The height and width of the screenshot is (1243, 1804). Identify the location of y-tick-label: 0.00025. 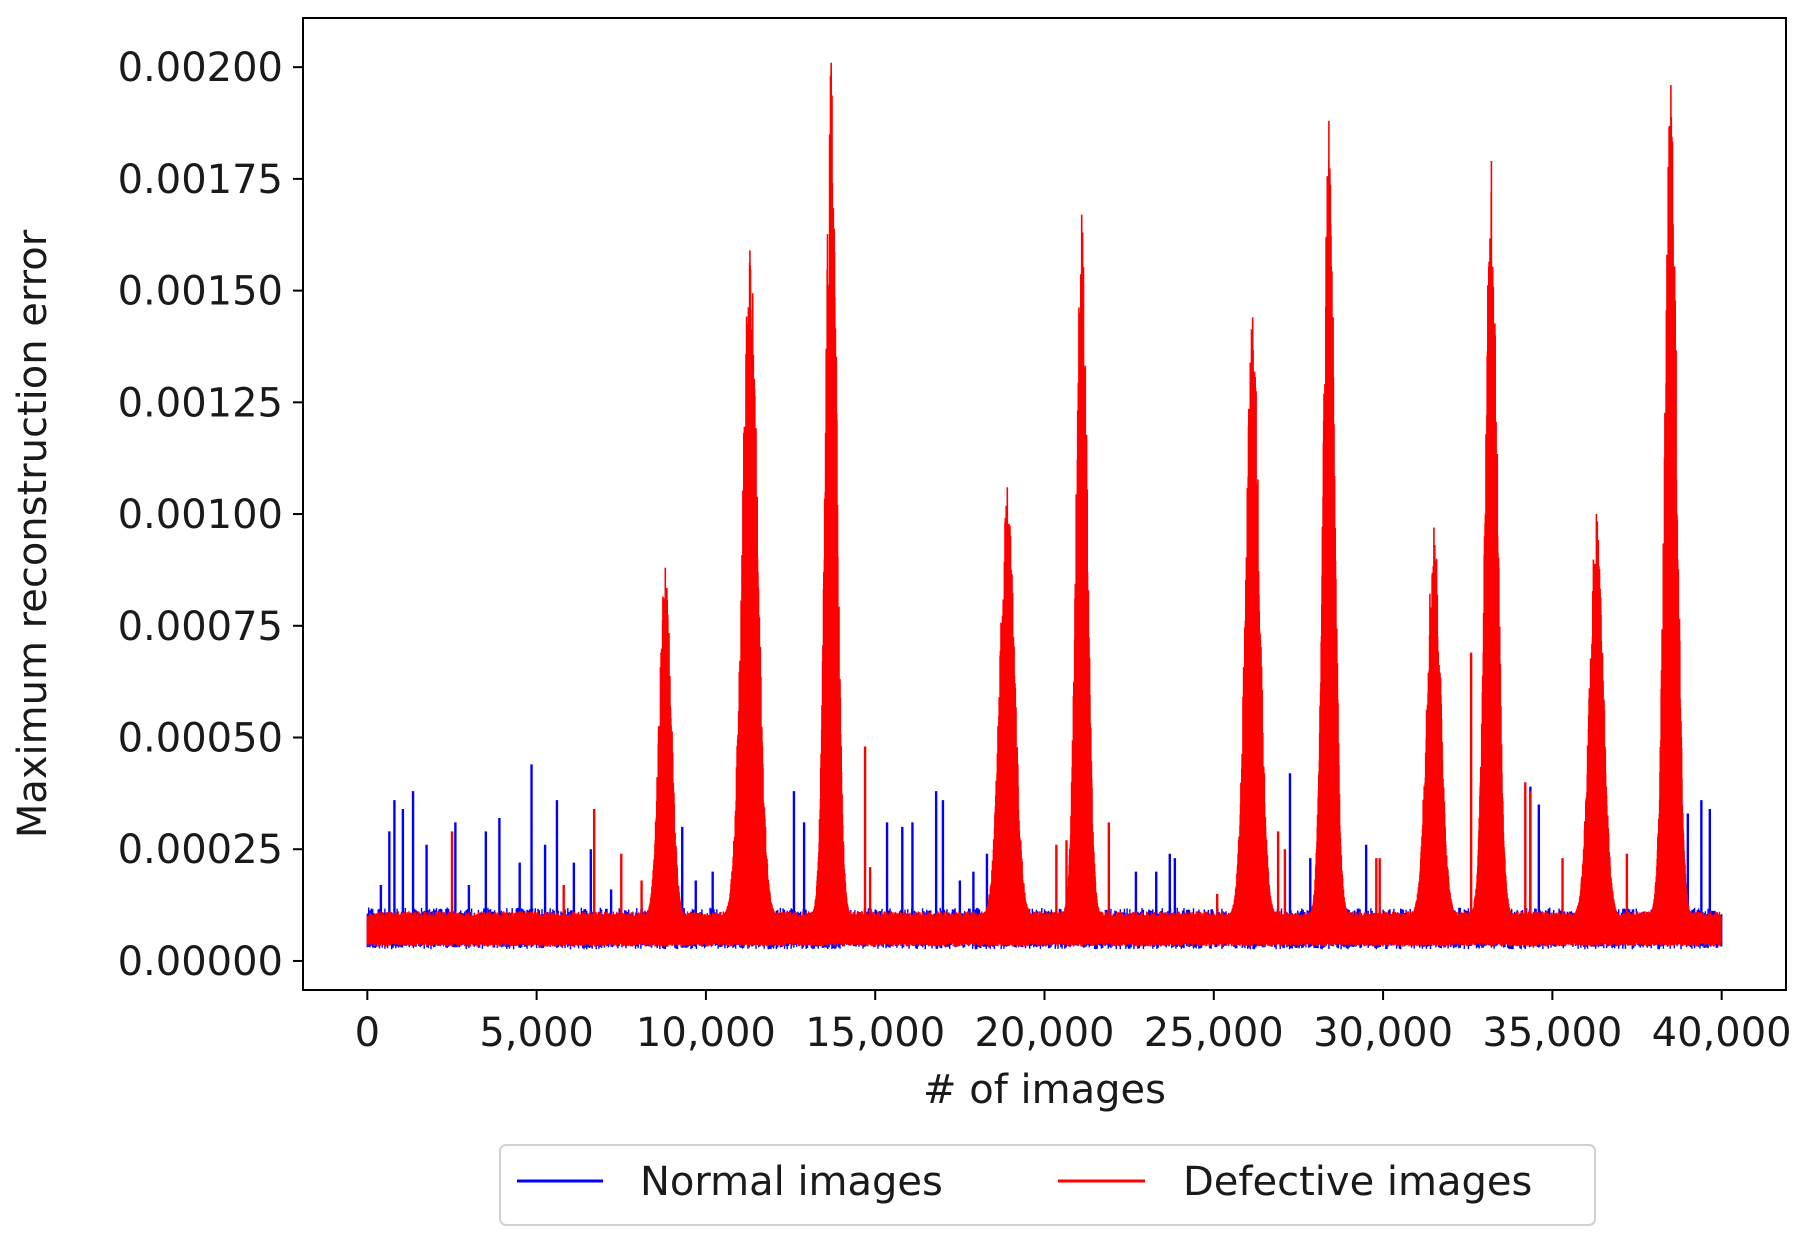
(200, 850).